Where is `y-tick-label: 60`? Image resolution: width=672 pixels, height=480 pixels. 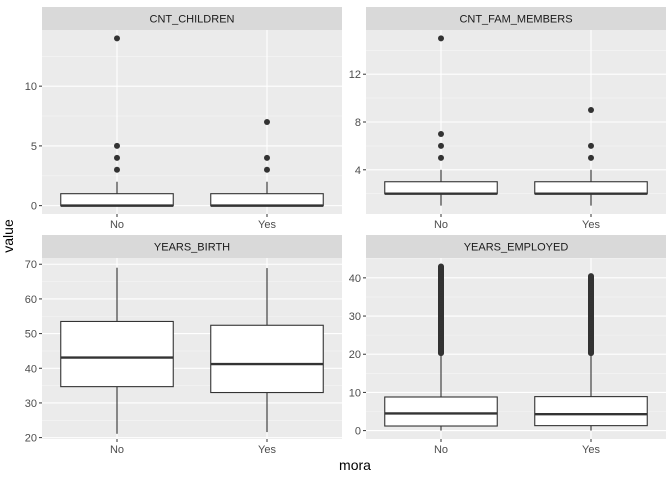 y-tick-label: 60 is located at coordinates (31, 300).